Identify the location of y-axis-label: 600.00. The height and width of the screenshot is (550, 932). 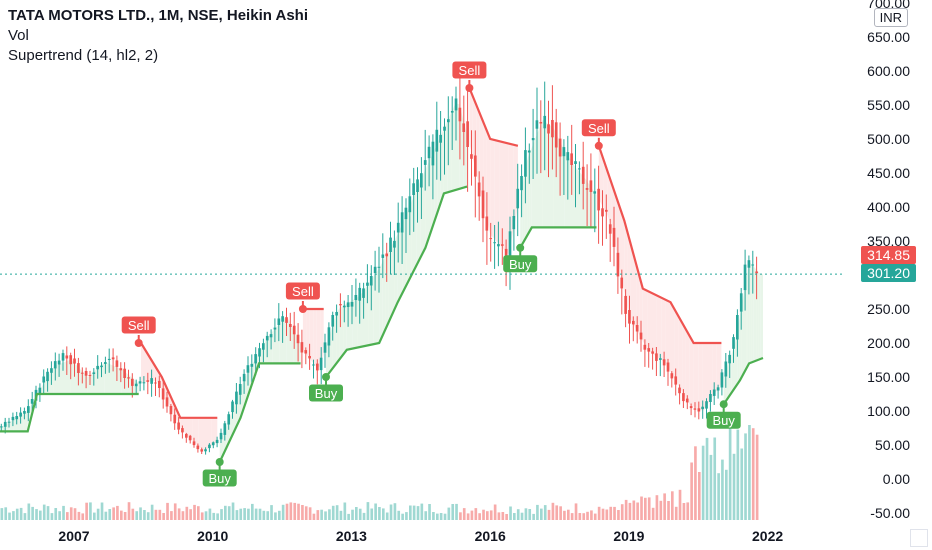
(888, 71).